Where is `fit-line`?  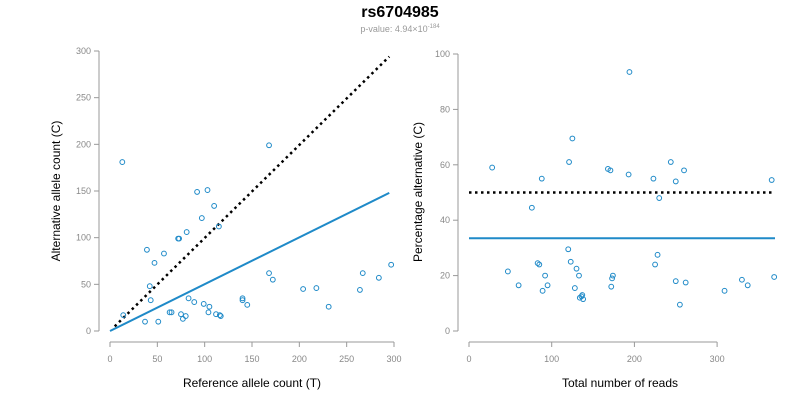
fit-line is located at coordinates (249, 261).